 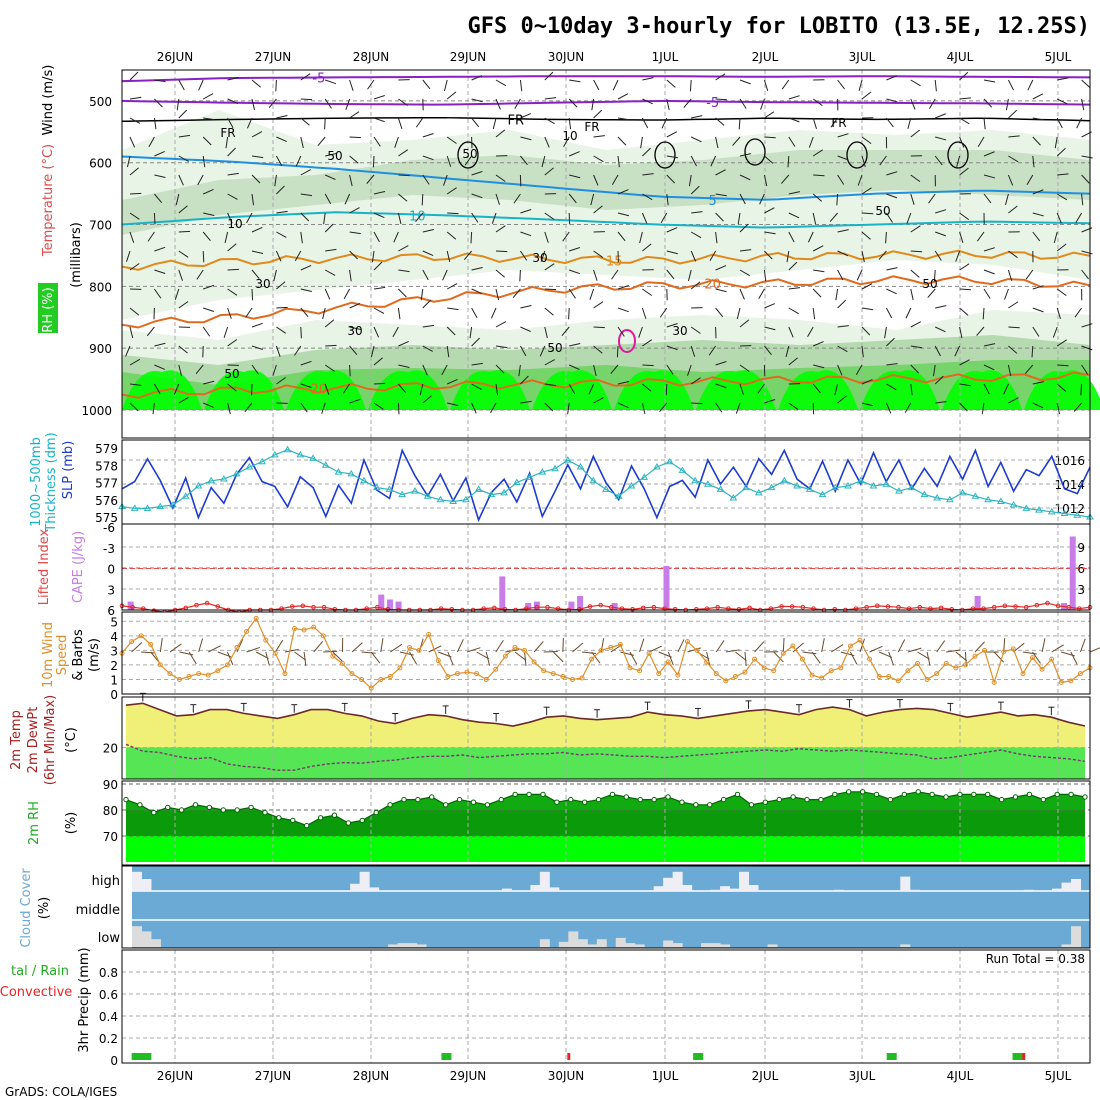 I want to click on cape-bar, so click(x=1072, y=573).